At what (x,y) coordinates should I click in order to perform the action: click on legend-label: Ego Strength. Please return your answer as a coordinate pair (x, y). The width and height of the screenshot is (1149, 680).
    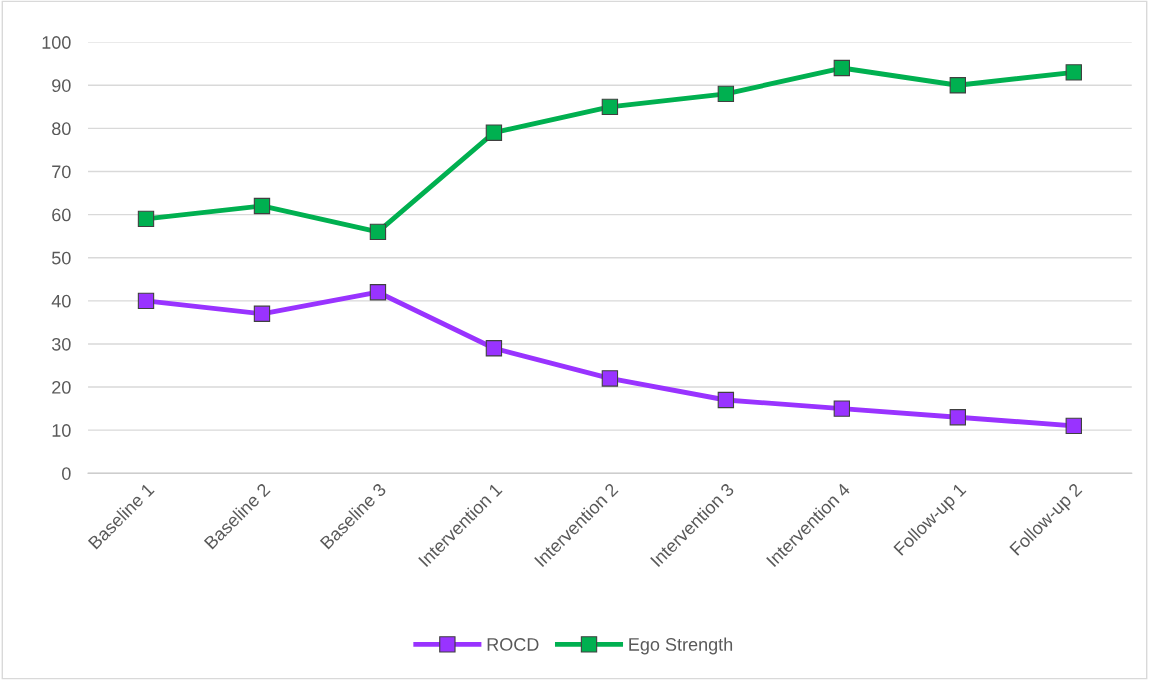
    Looking at the image, I should click on (681, 646).